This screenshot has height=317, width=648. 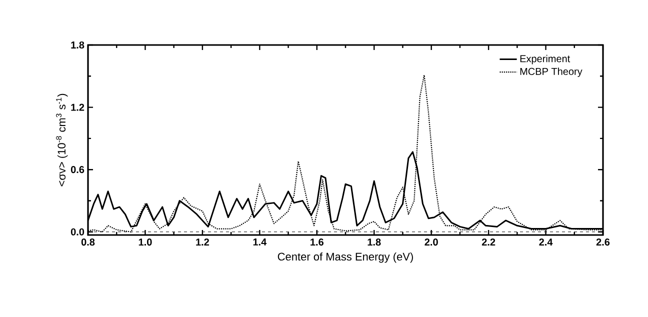 What do you see at coordinates (546, 242) in the screenshot?
I see `x-tick-label: 2.4` at bounding box center [546, 242].